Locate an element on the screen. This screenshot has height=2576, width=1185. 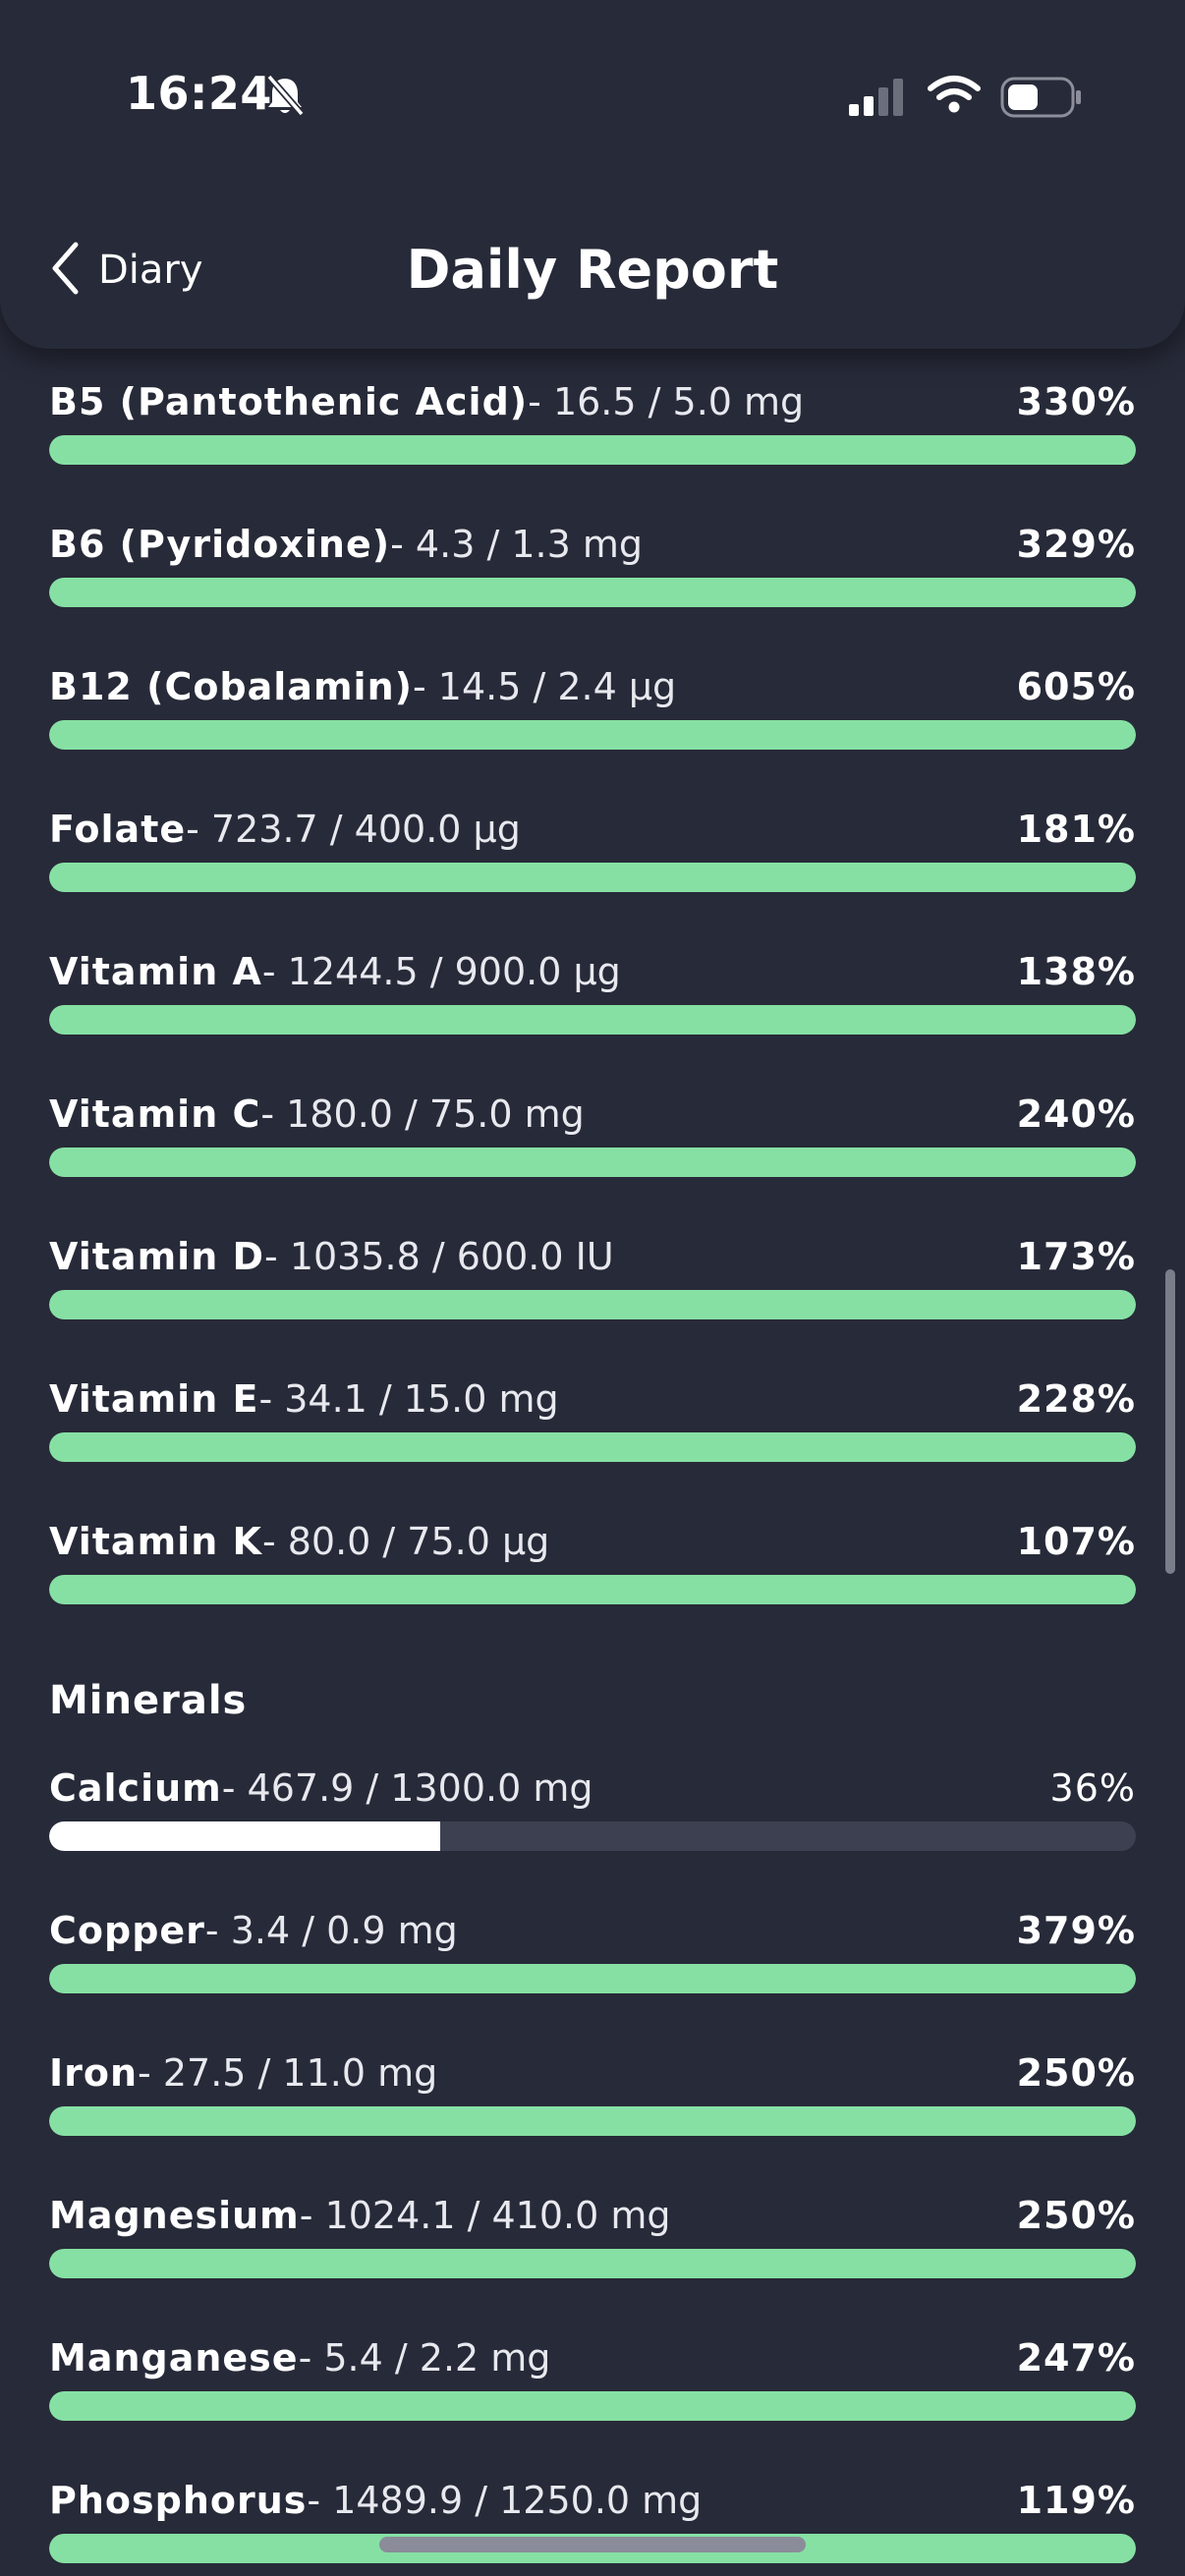
nutrient-percent: 605% is located at coordinates (1076, 686).